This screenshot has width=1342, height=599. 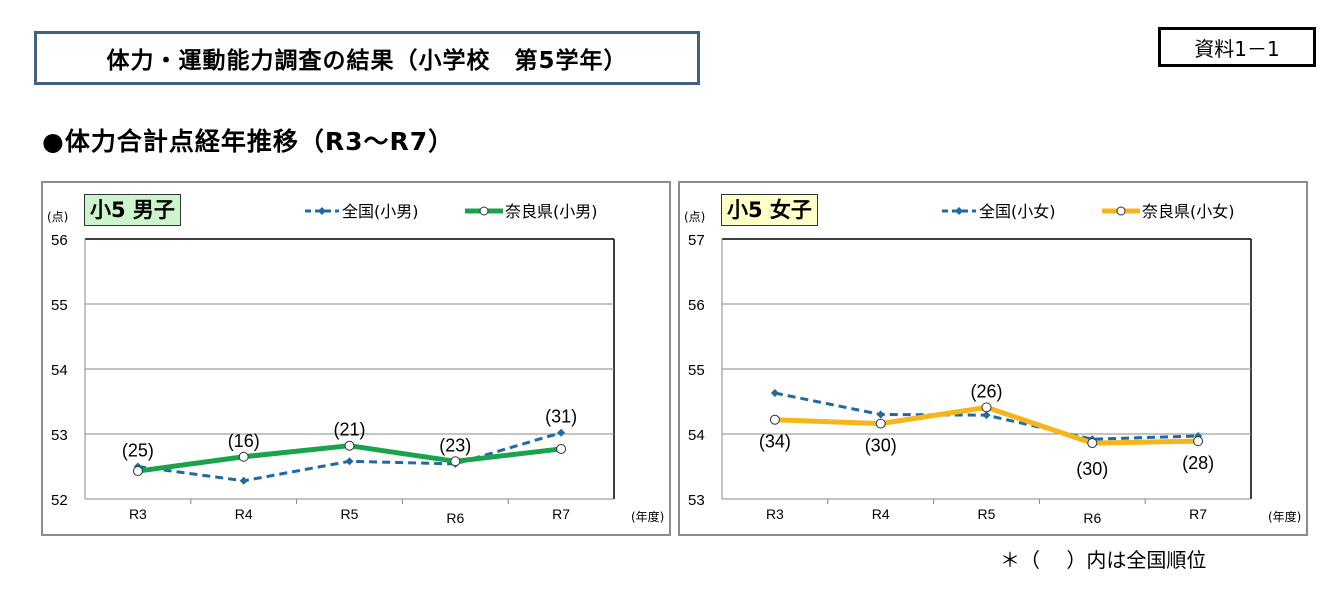 What do you see at coordinates (551, 211) in the screenshot?
I see `svg-text: 奈良県(小男)` at bounding box center [551, 211].